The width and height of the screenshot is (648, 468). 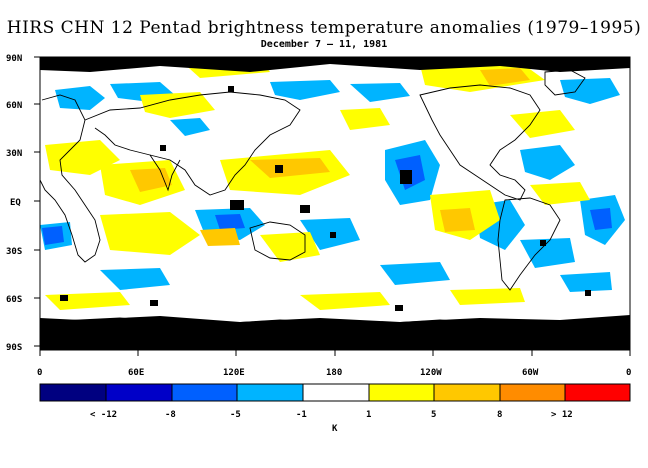 I want to click on colorbar-label-6: 5, so click(x=433, y=415).